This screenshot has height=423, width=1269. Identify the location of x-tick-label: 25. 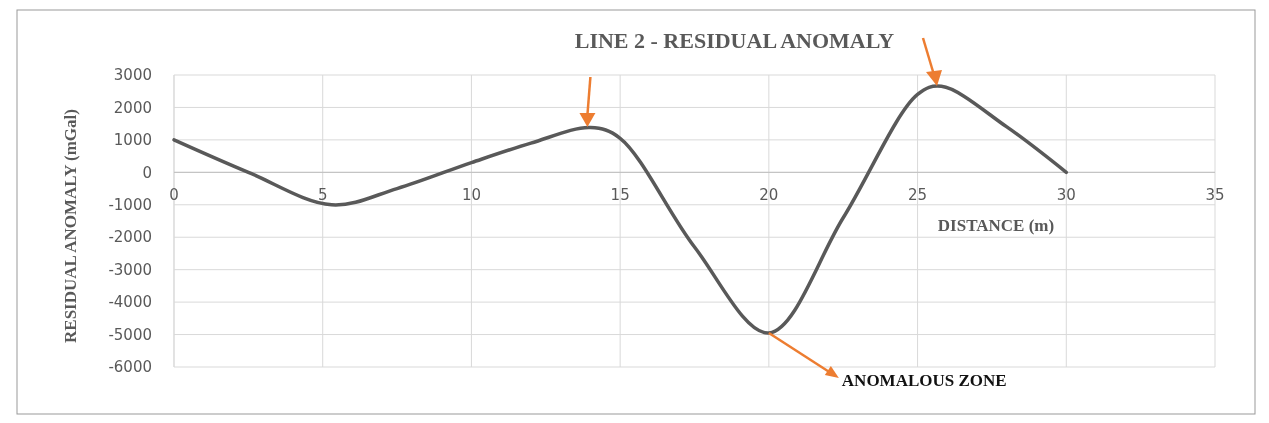
(918, 195).